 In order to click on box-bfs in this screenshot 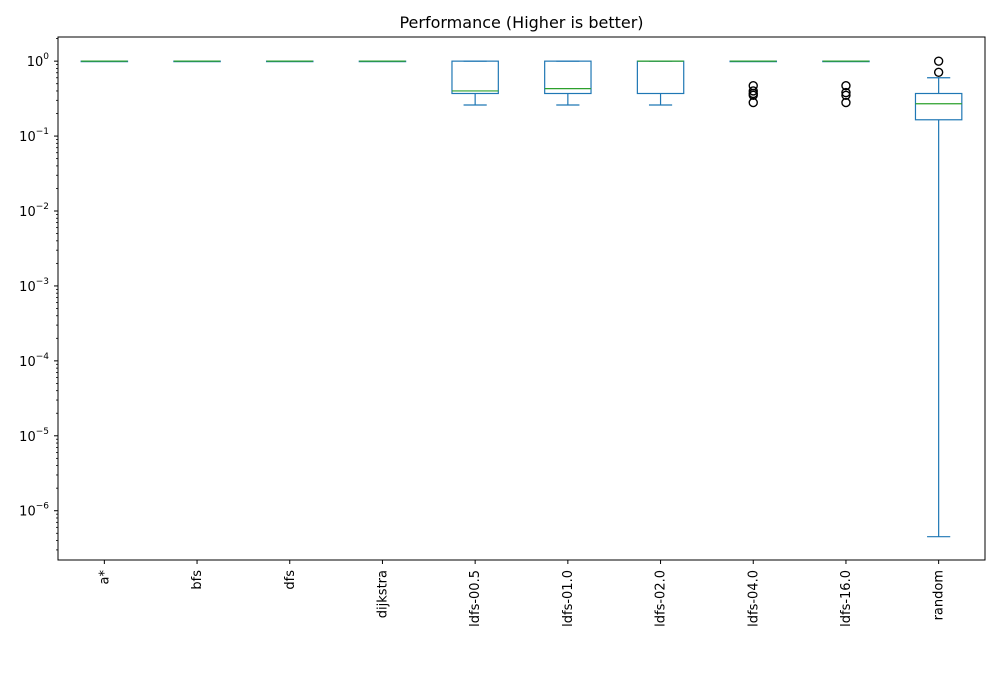, I will do `click(197, 61)`.